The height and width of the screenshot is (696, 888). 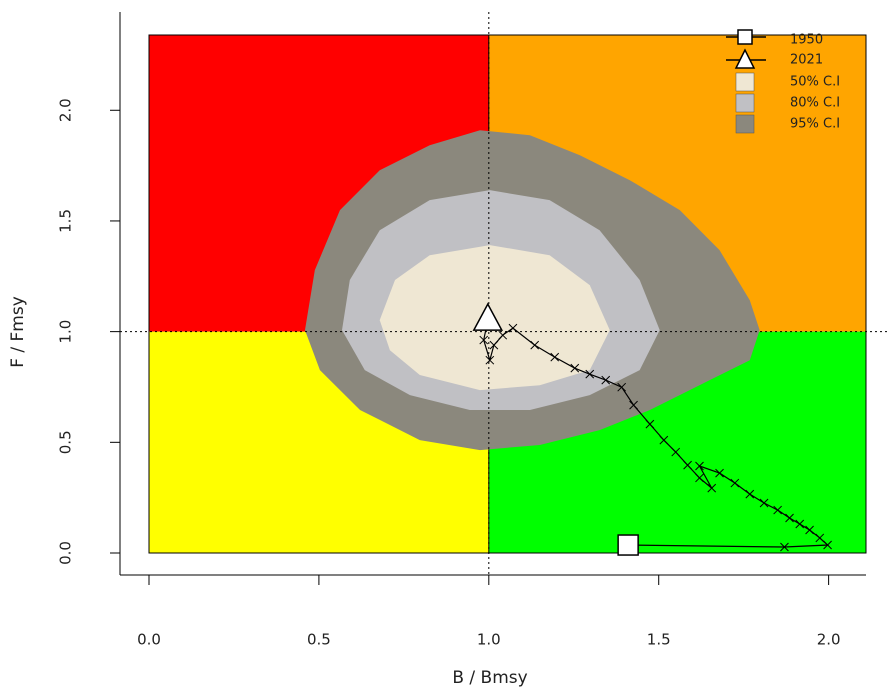 I want to click on legend-end-marker, so click(x=745, y=58).